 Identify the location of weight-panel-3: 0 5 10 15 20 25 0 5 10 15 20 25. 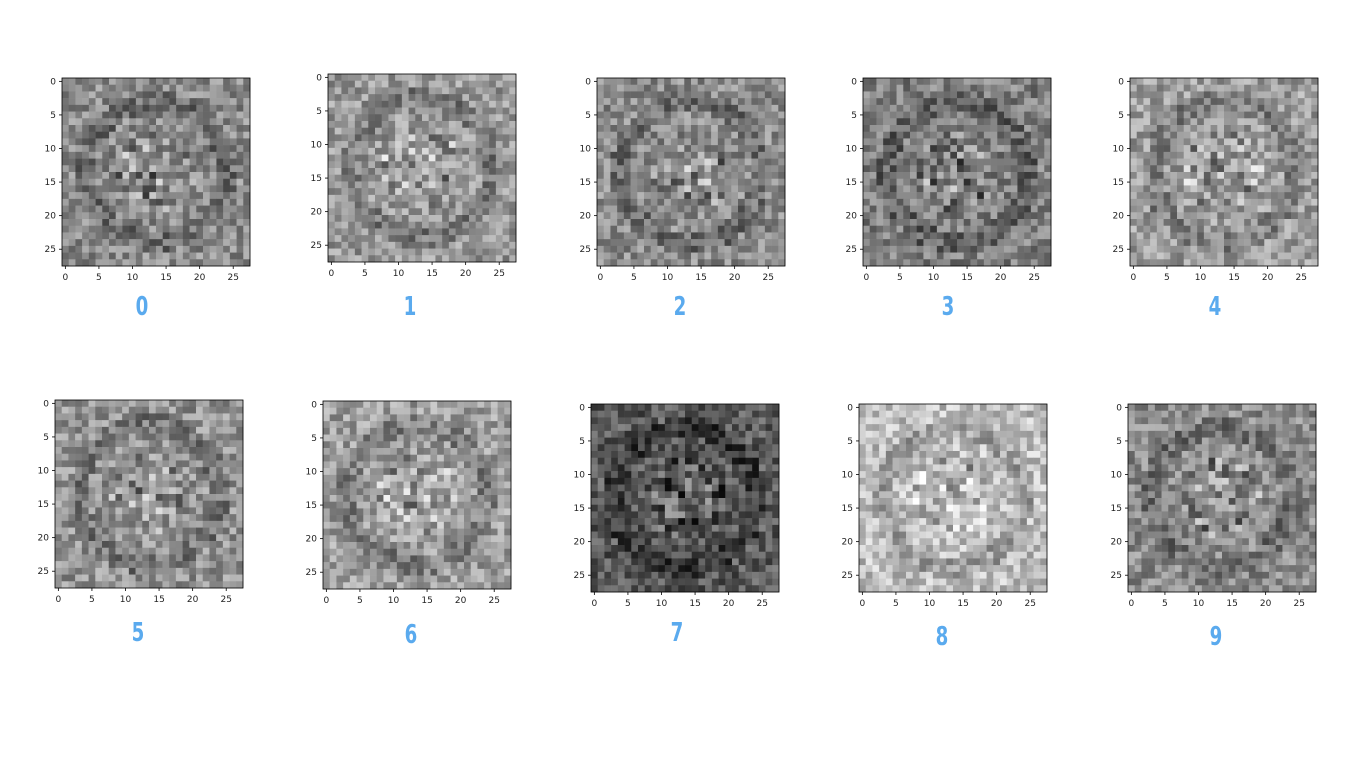
(943, 192).